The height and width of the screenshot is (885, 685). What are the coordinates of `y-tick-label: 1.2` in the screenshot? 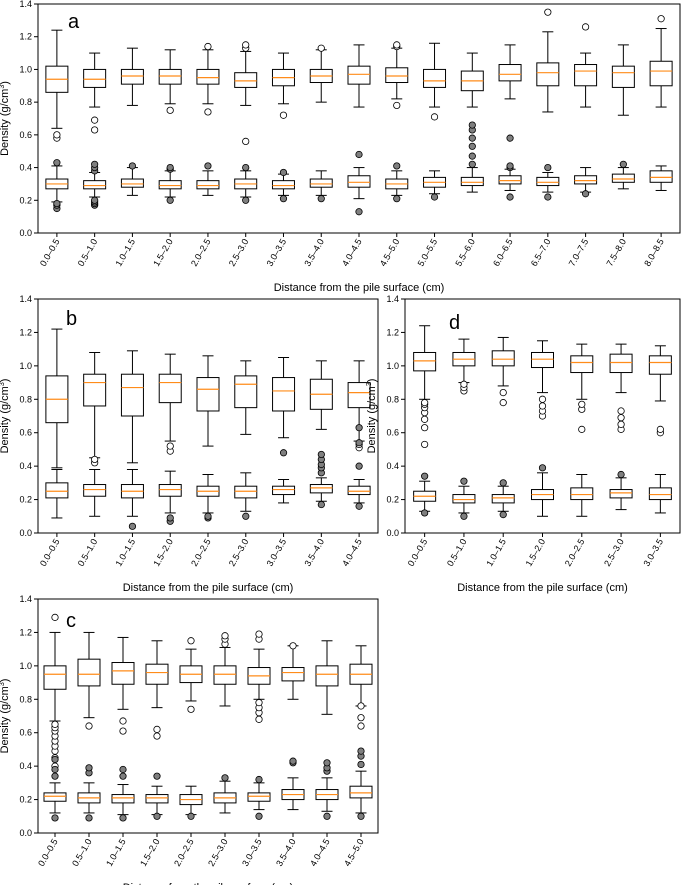 It's located at (392, 332).